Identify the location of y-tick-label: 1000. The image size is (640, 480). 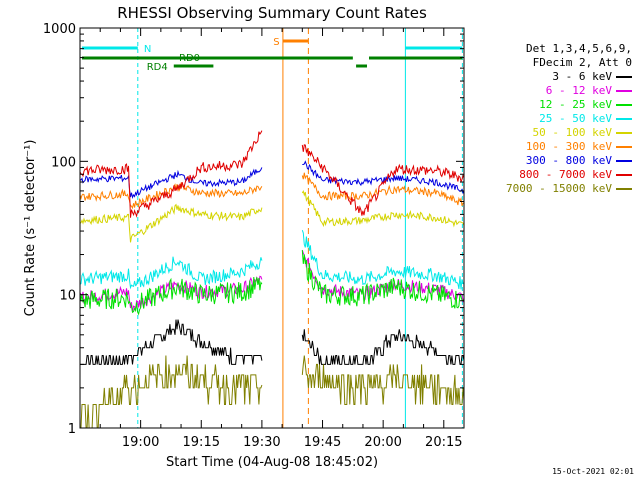
(59, 29).